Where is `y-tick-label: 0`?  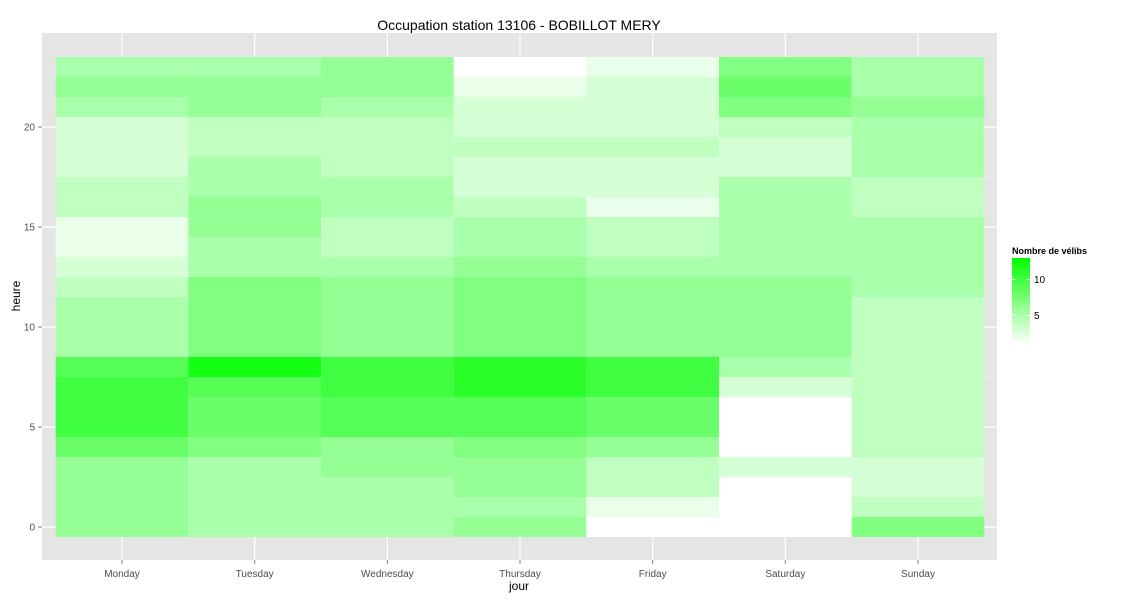
y-tick-label: 0 is located at coordinates (32, 528).